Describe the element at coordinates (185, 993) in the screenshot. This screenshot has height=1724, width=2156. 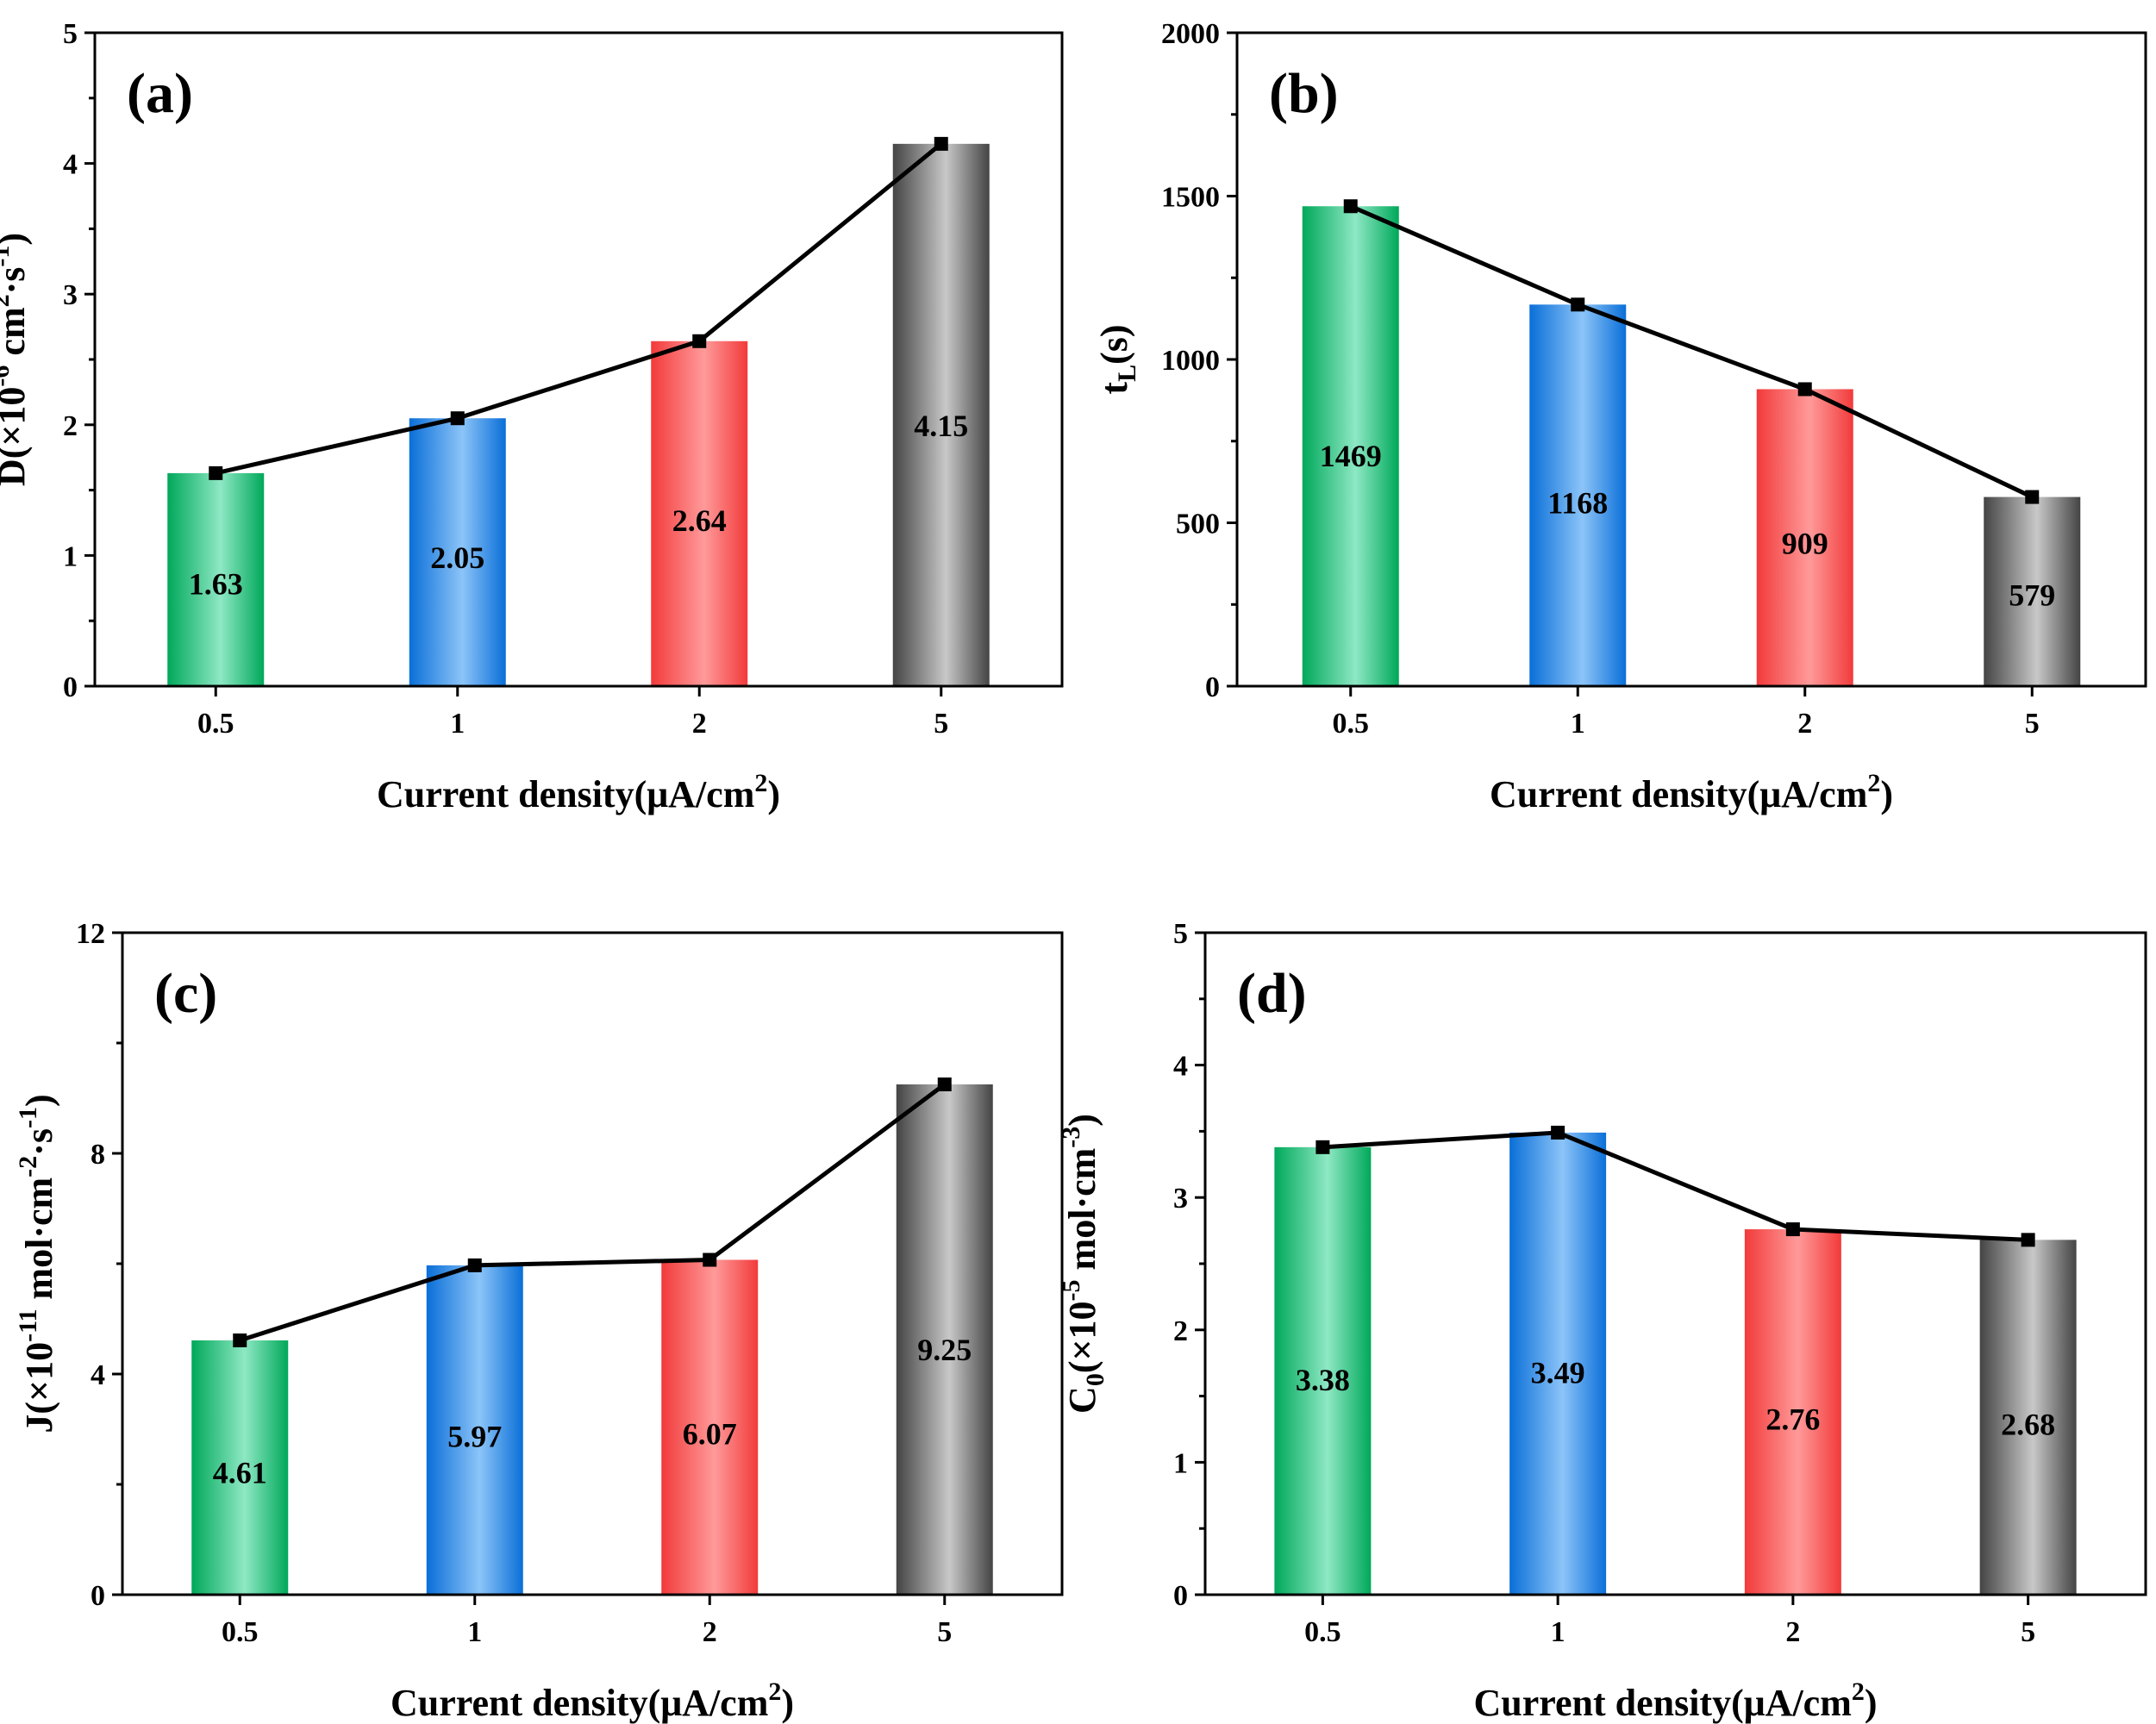
I see `panel-label-c: (c)` at that location.